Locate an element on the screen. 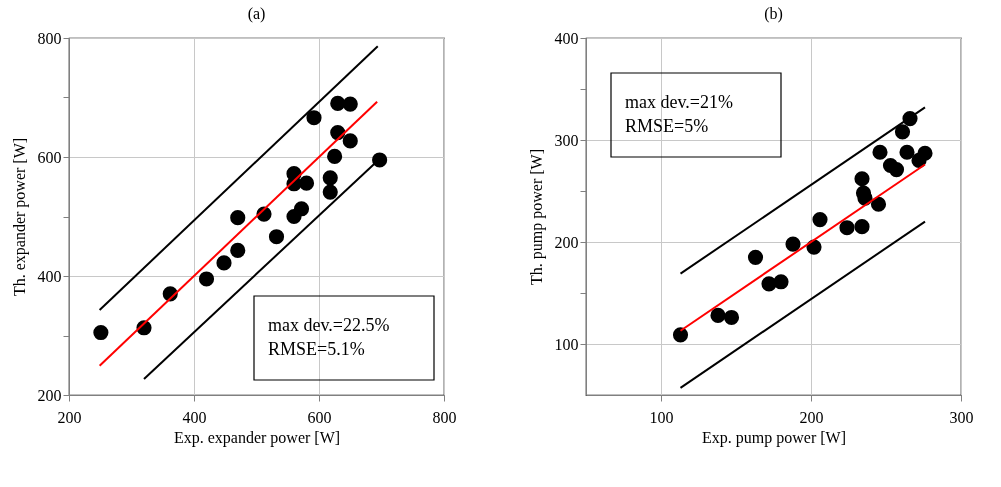 Image resolution: width=1001 pixels, height=487 pixels. y-tick-label: 800 is located at coordinates (49, 38).